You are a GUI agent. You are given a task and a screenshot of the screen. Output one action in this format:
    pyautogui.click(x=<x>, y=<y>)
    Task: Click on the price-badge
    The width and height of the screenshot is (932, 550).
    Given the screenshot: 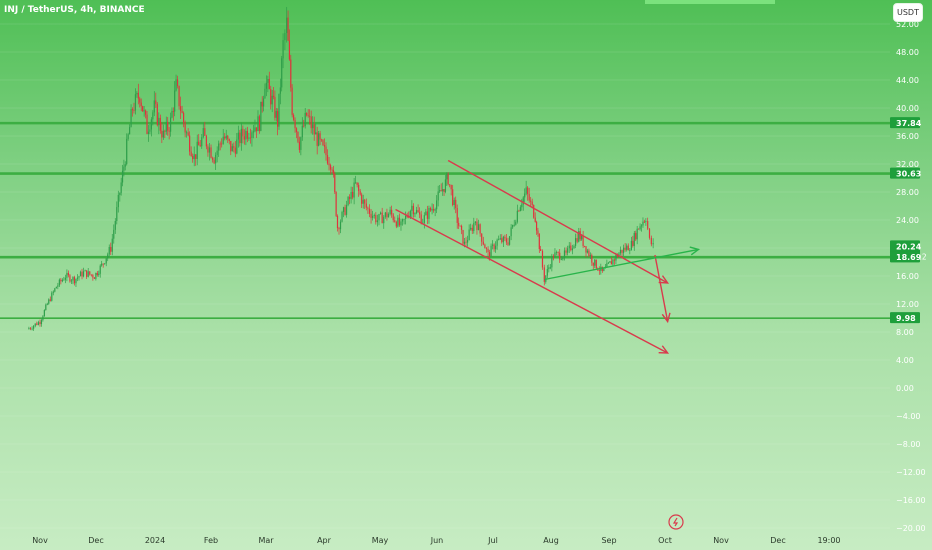 What is the action you would take?
    pyautogui.click(x=905, y=123)
    